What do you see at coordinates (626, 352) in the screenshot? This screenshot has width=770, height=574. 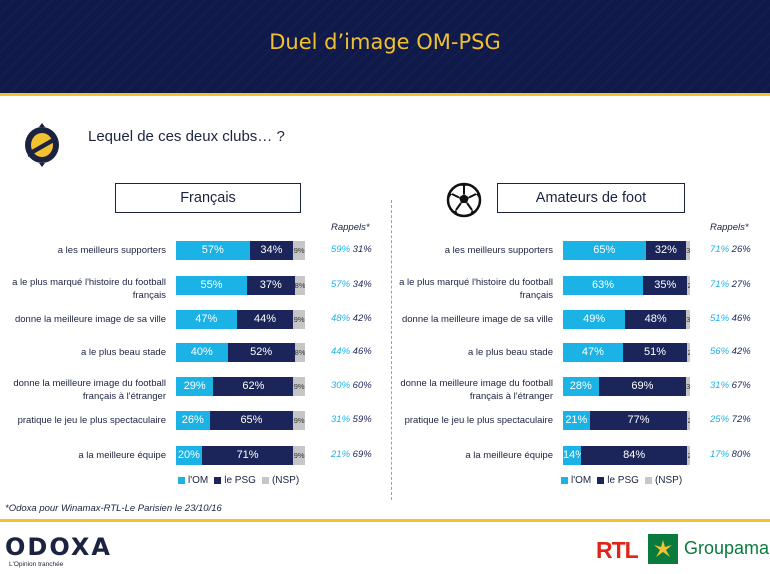 I see `stacked-bar: 47%51%2%` at bounding box center [626, 352].